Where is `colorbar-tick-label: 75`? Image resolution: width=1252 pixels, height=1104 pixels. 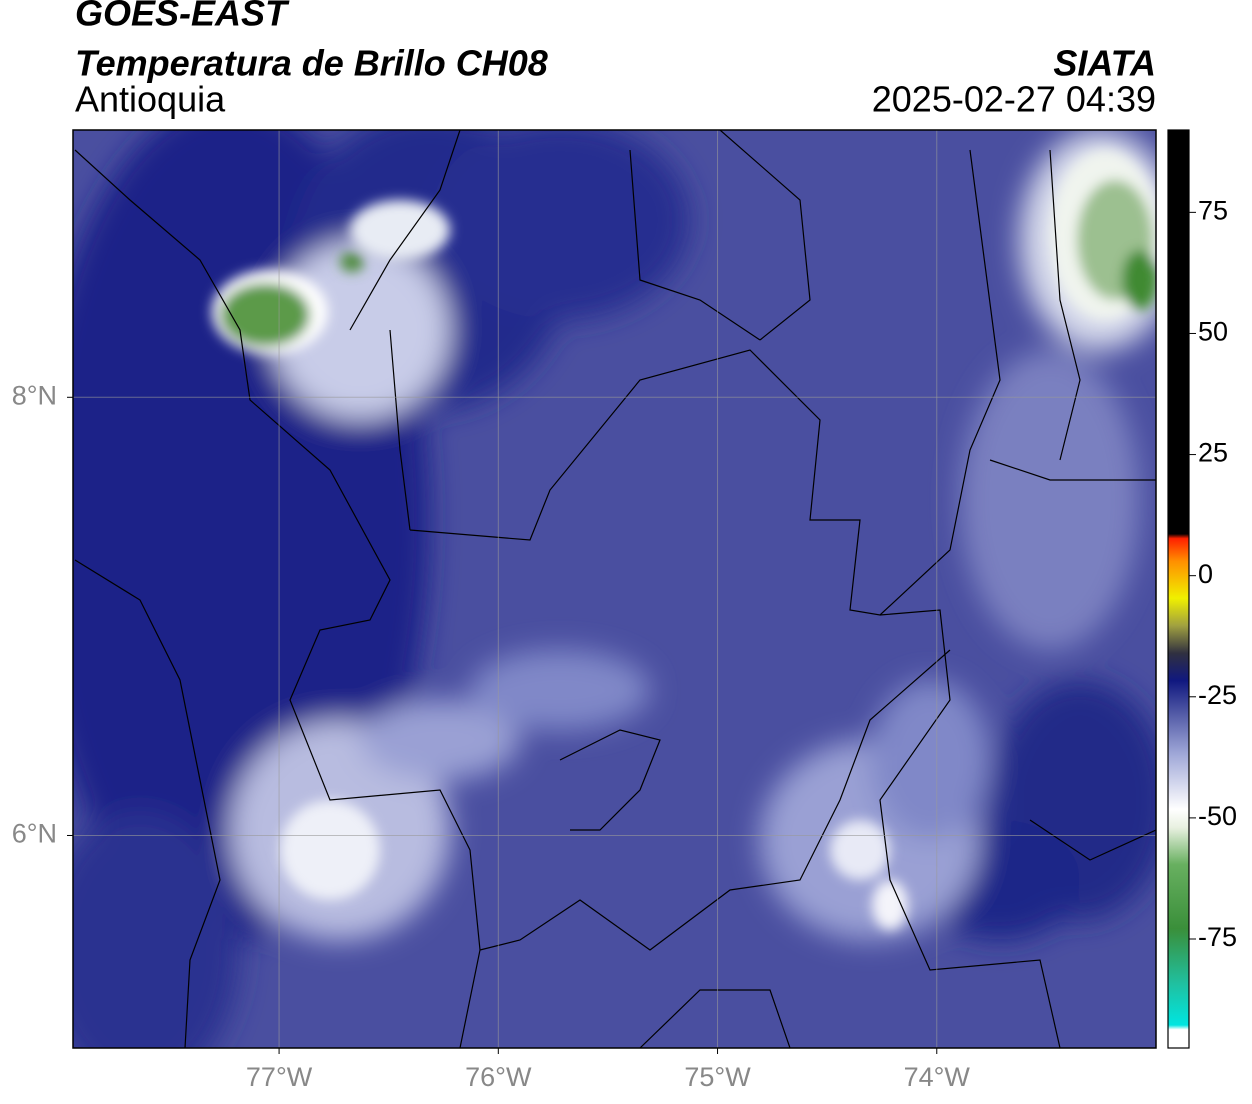 colorbar-tick-label: 75 is located at coordinates (1213, 210).